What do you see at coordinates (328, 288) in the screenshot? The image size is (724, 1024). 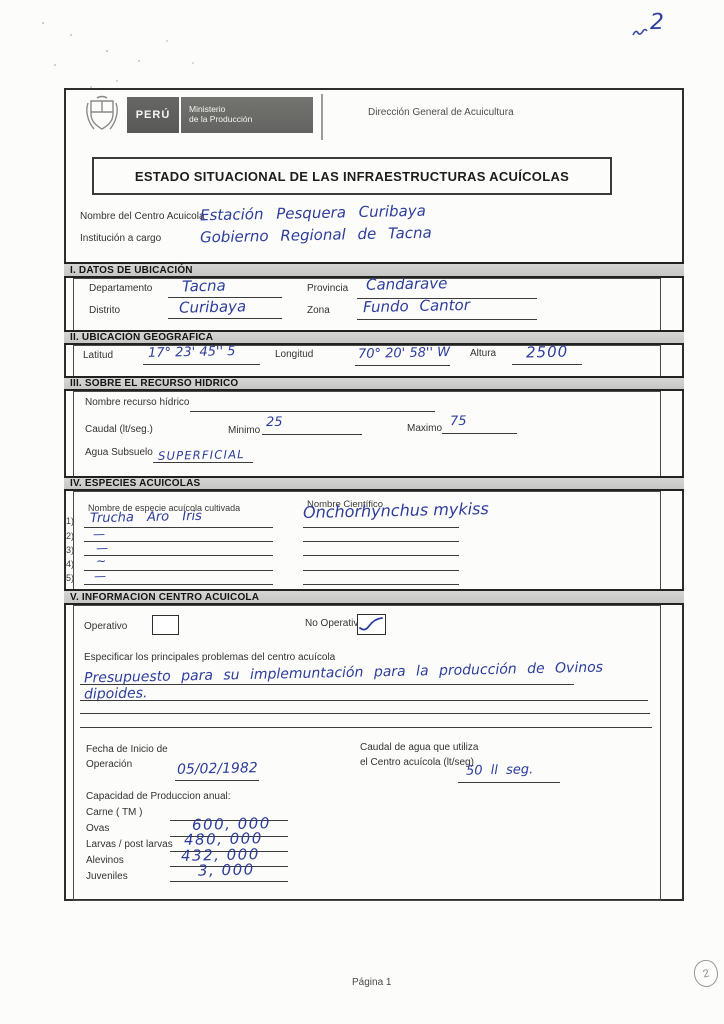 I see `provincia-label: Provincia` at bounding box center [328, 288].